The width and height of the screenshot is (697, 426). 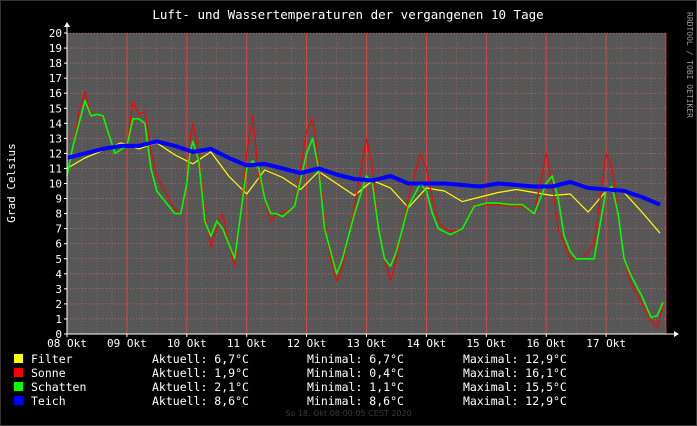 What do you see at coordinates (486, 343) in the screenshot?
I see `x-tick-label: 15 Okt` at bounding box center [486, 343].